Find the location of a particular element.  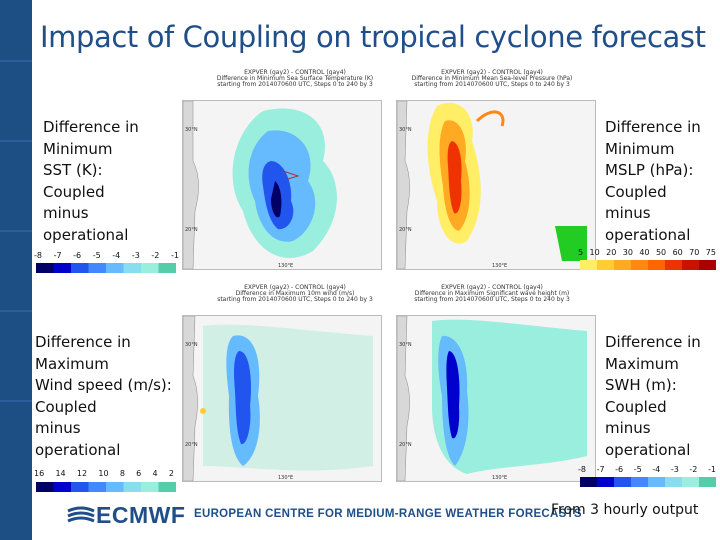

color-scale-mslp is located at coordinates (648, 265).